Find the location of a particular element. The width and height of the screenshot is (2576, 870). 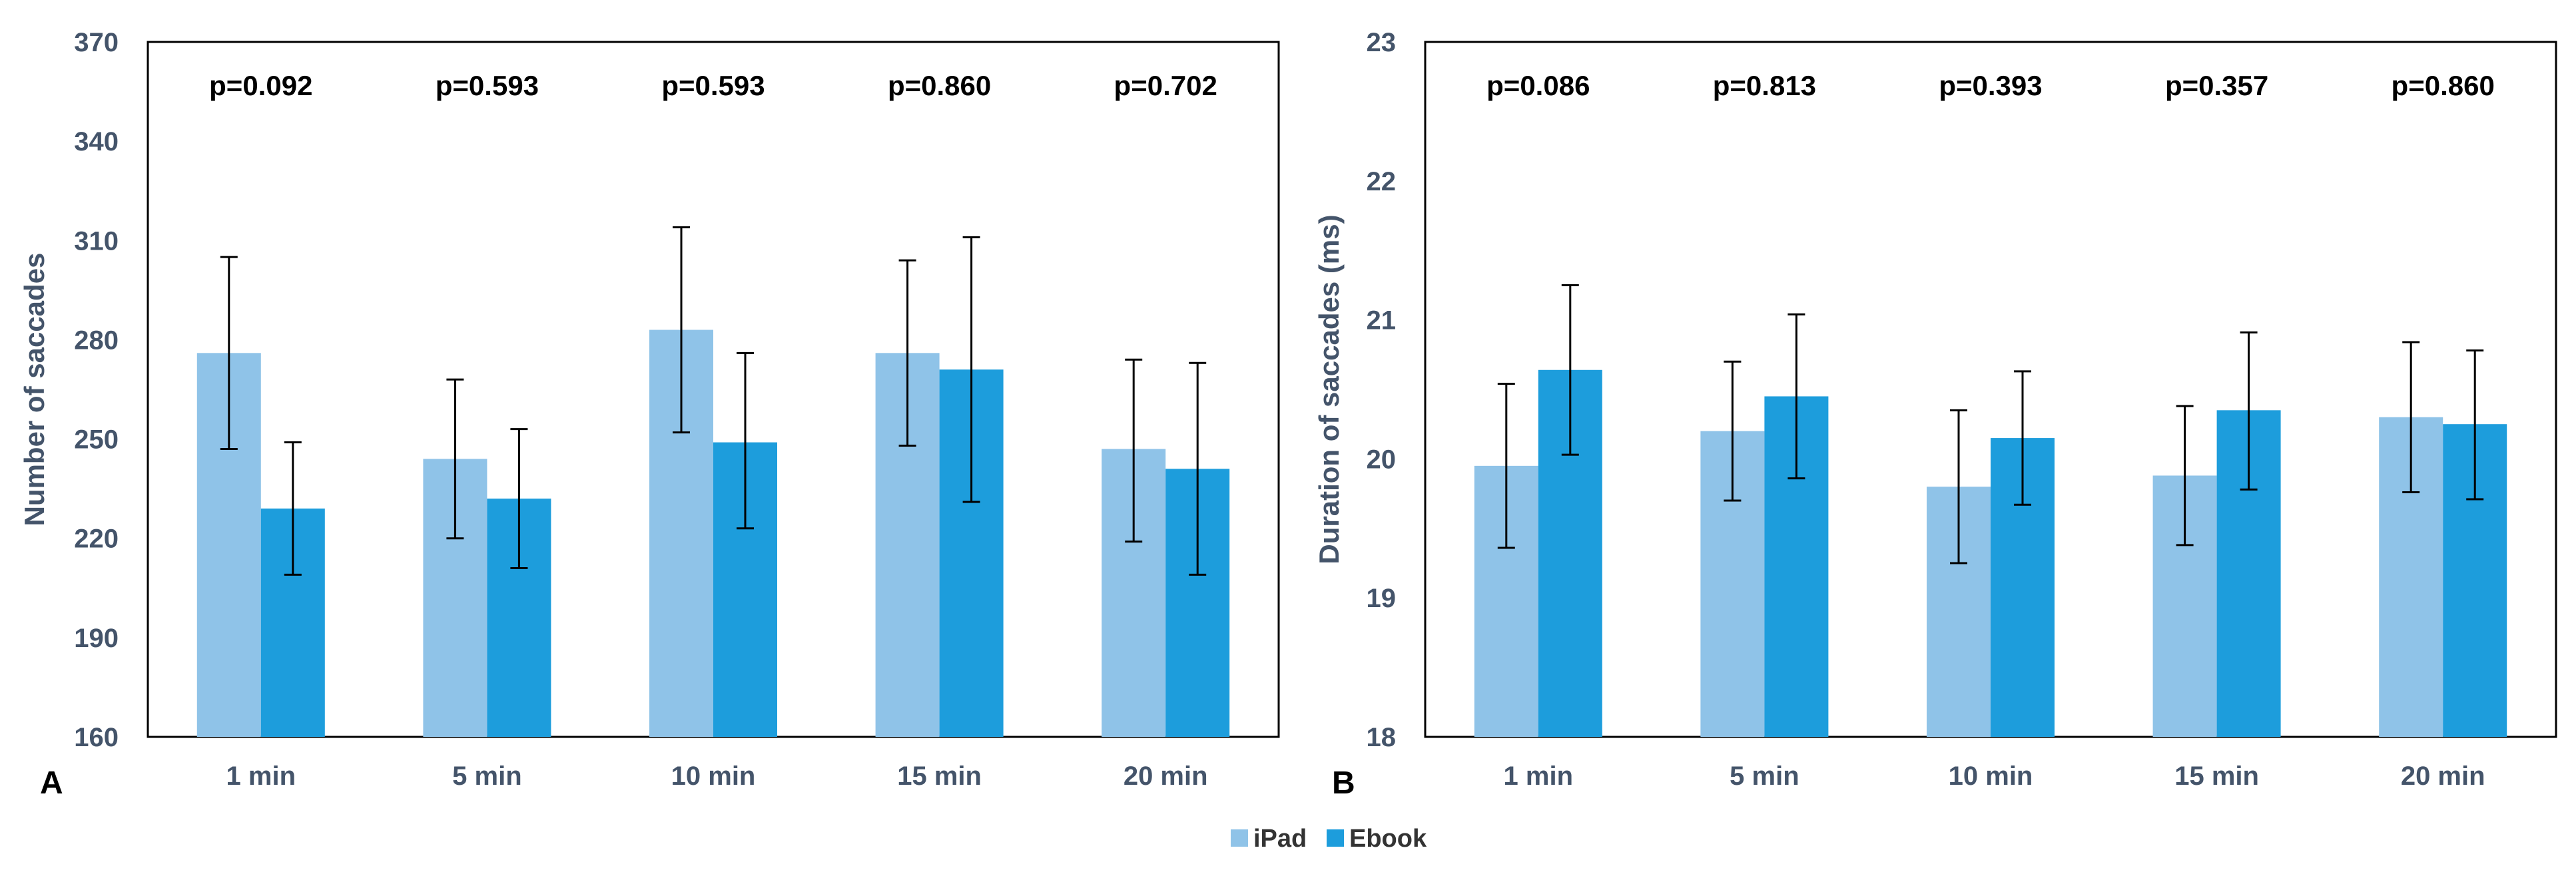

panel-label: B is located at coordinates (1343, 783).